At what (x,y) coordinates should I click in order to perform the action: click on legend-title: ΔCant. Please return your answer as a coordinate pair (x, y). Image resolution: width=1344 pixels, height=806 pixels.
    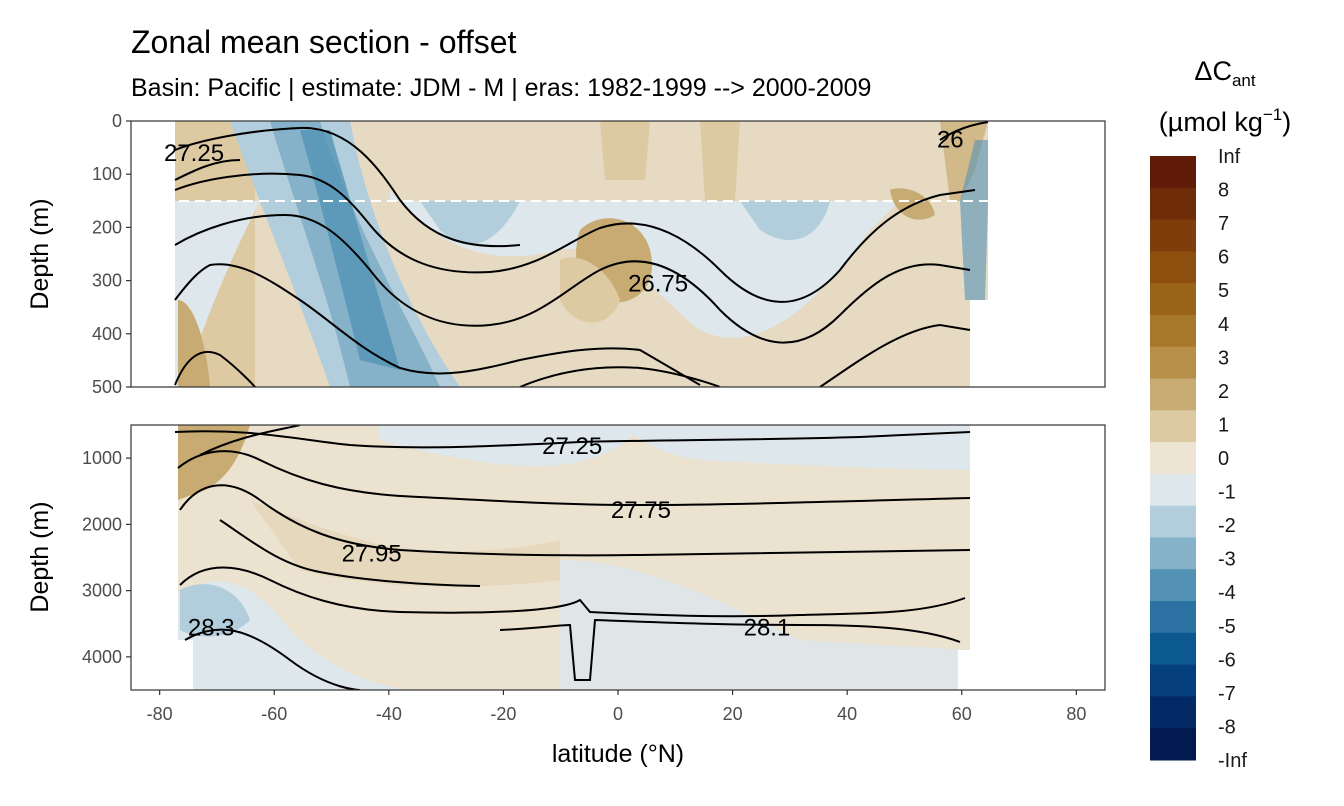
    Looking at the image, I should click on (1224, 73).